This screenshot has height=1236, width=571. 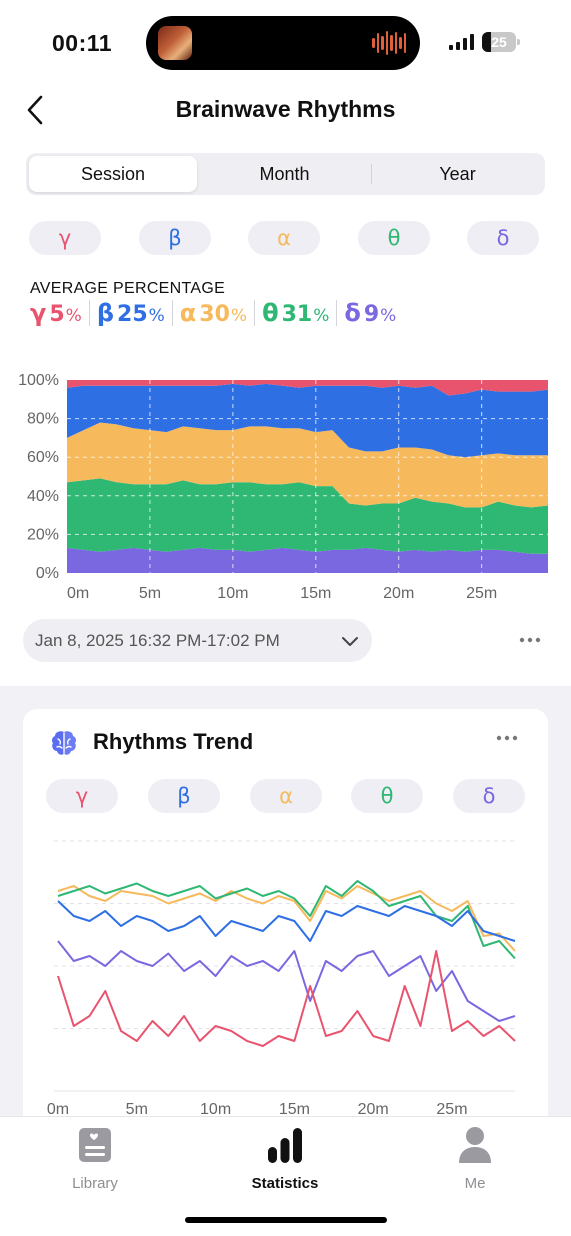 I want to click on average-symbol: α, so click(x=188, y=313).